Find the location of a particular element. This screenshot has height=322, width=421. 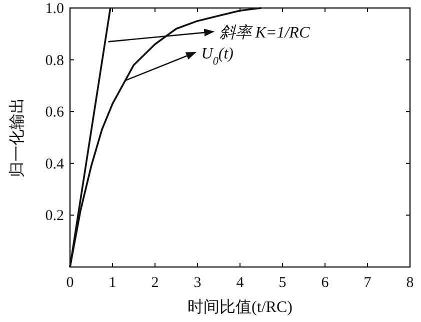

x-tick-label: 3 is located at coordinates (198, 283).